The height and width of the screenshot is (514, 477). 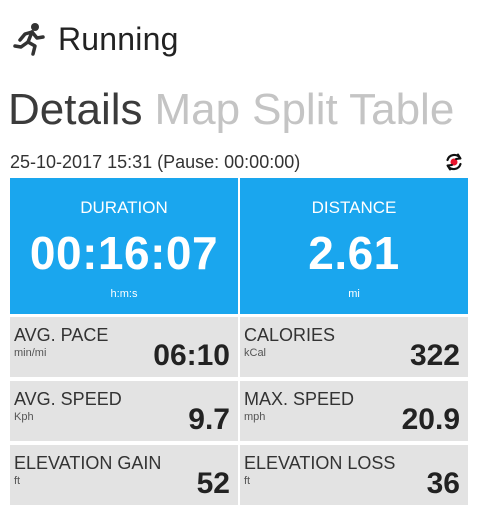 What do you see at coordinates (75, 109) in the screenshot?
I see `tab-details: Details` at bounding box center [75, 109].